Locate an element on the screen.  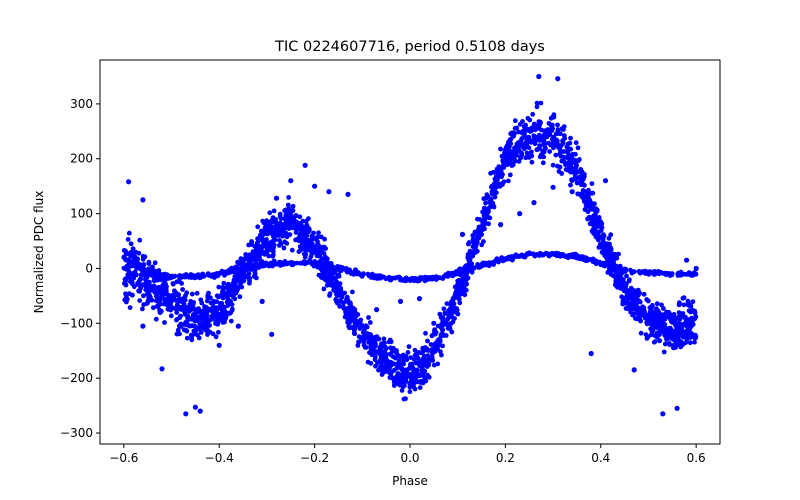
x-tick-label: 0.6 is located at coordinates (696, 458).